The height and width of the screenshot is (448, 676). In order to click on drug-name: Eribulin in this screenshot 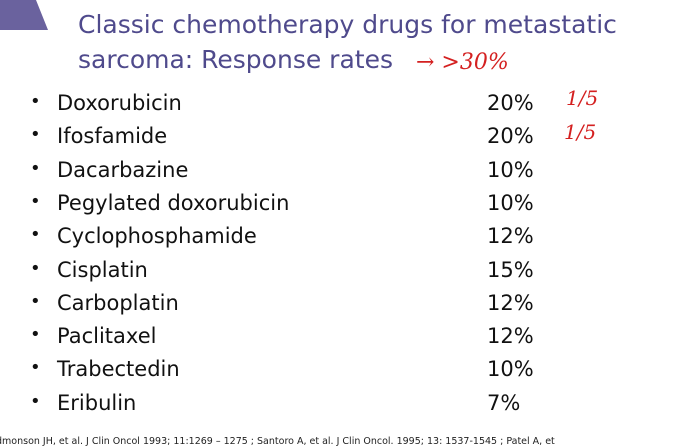, I will do `click(97, 402)`.